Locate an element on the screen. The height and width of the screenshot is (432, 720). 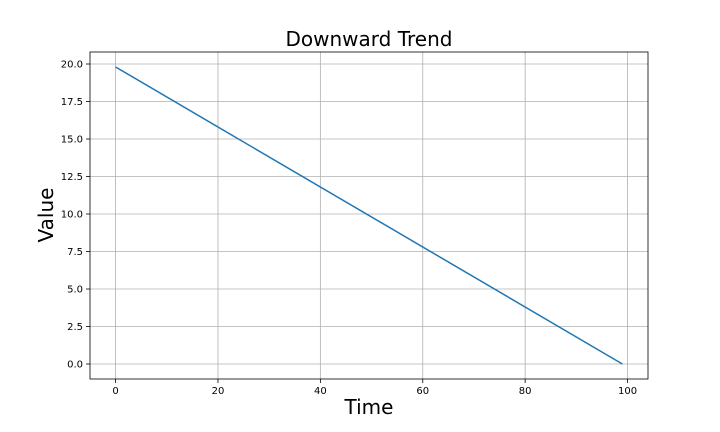
x-tick-label: 20 is located at coordinates (218, 391).